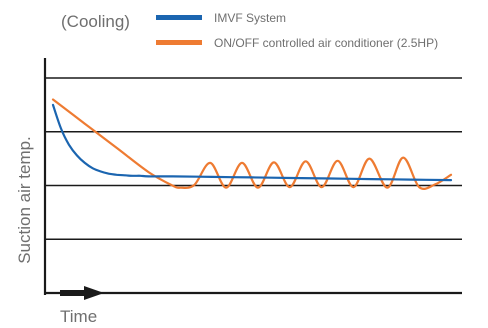 Image resolution: width=488 pixels, height=328 pixels. Describe the element at coordinates (82, 293) in the screenshot. I see `time-arrow-icon` at that location.